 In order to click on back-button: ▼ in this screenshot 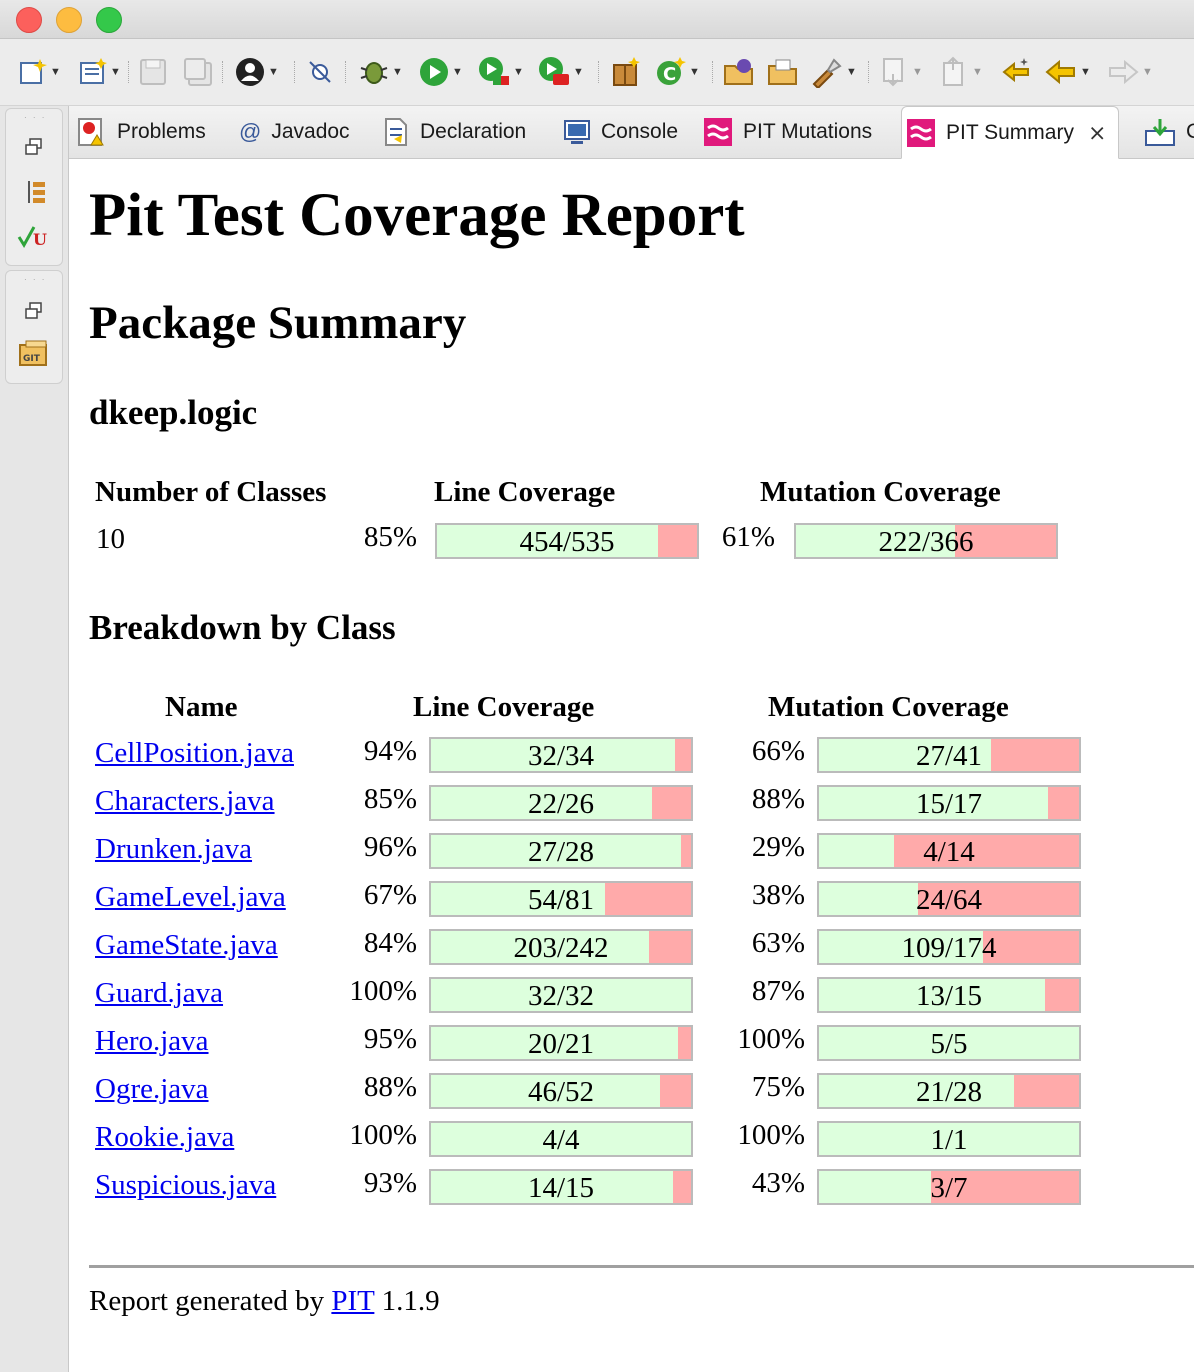, I will do `click(1067, 72)`.